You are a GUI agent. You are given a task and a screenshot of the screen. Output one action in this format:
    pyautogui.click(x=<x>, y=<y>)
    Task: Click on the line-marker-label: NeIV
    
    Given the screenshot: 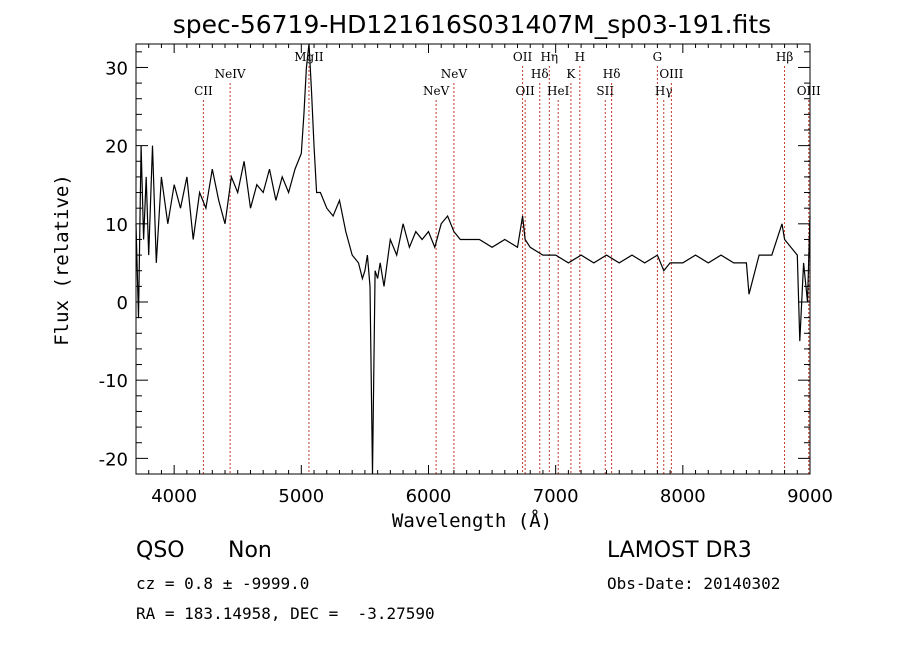 What is the action you would take?
    pyautogui.click(x=230, y=74)
    